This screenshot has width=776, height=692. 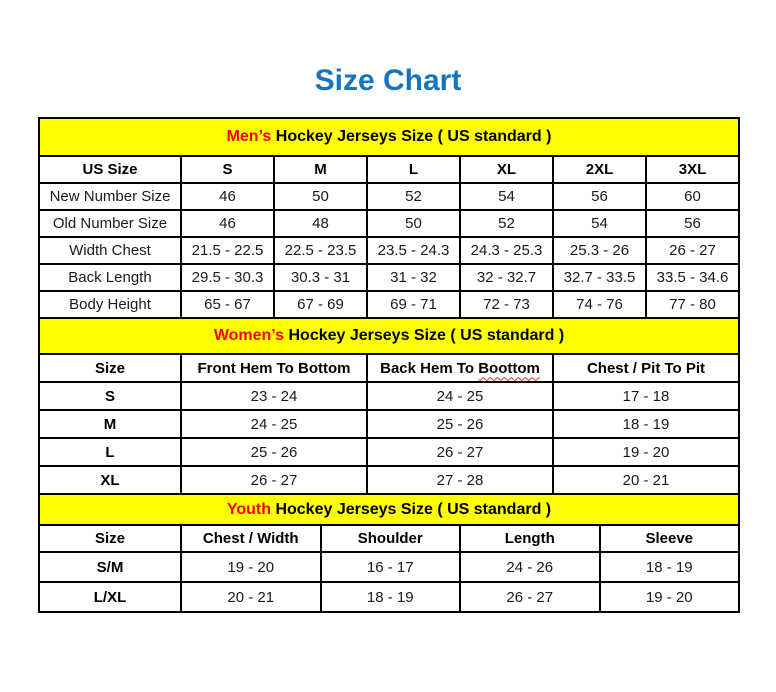 What do you see at coordinates (506, 169) in the screenshot?
I see `column-header: XL` at bounding box center [506, 169].